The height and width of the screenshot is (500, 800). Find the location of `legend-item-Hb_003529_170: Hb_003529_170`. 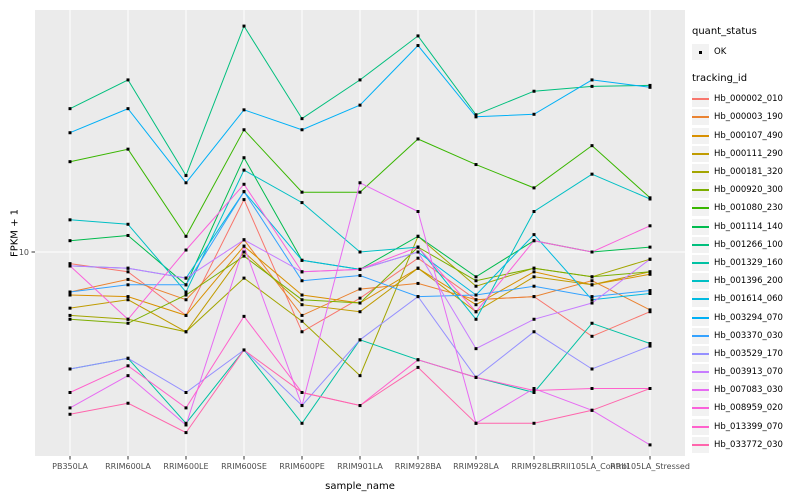

legend-item-Hb_003529_170: Hb_003529_170 is located at coordinates (746, 354).